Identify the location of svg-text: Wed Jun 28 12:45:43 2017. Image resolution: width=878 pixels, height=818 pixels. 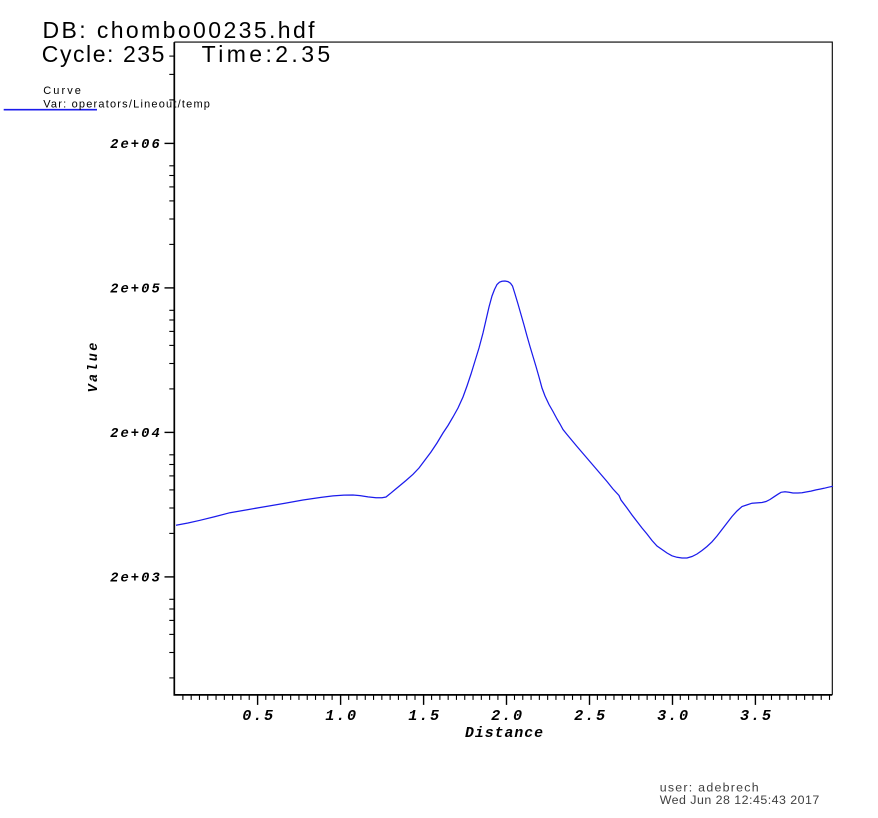
(740, 800).